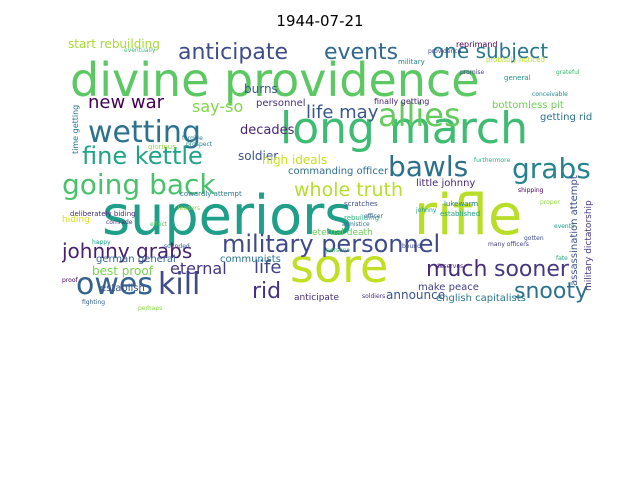  What do you see at coordinates (426, 210) in the screenshot?
I see `word-johnny: johnny` at bounding box center [426, 210].